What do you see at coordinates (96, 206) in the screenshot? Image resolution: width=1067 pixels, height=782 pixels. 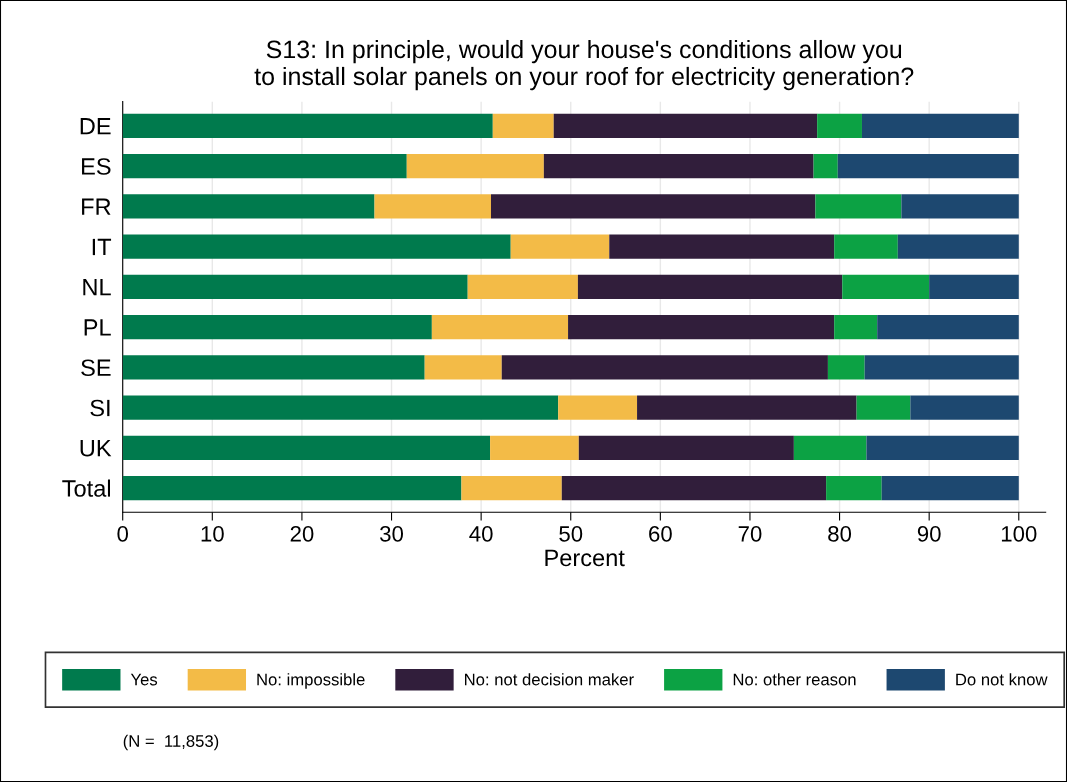 I see `y-tick-label: FR` at bounding box center [96, 206].